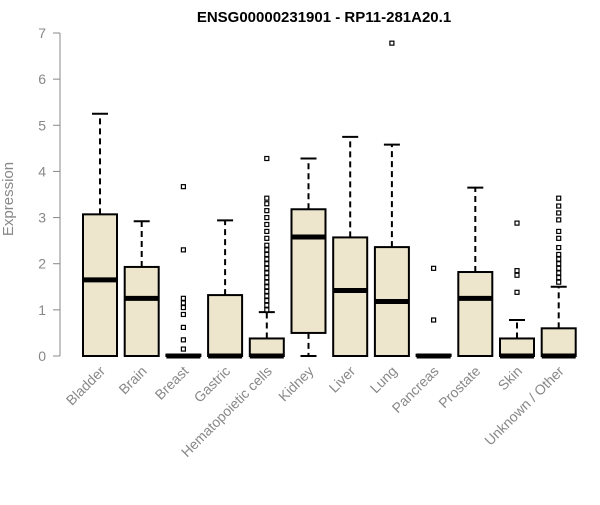  I want to click on x-tick-label: Kidney, so click(296, 384).